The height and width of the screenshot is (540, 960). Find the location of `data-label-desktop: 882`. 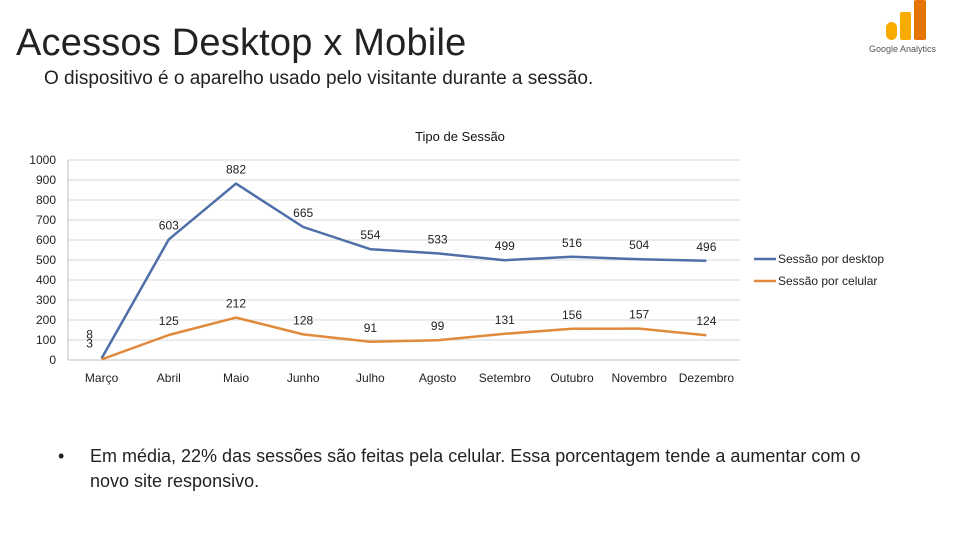

data-label-desktop: 882 is located at coordinates (236, 170).